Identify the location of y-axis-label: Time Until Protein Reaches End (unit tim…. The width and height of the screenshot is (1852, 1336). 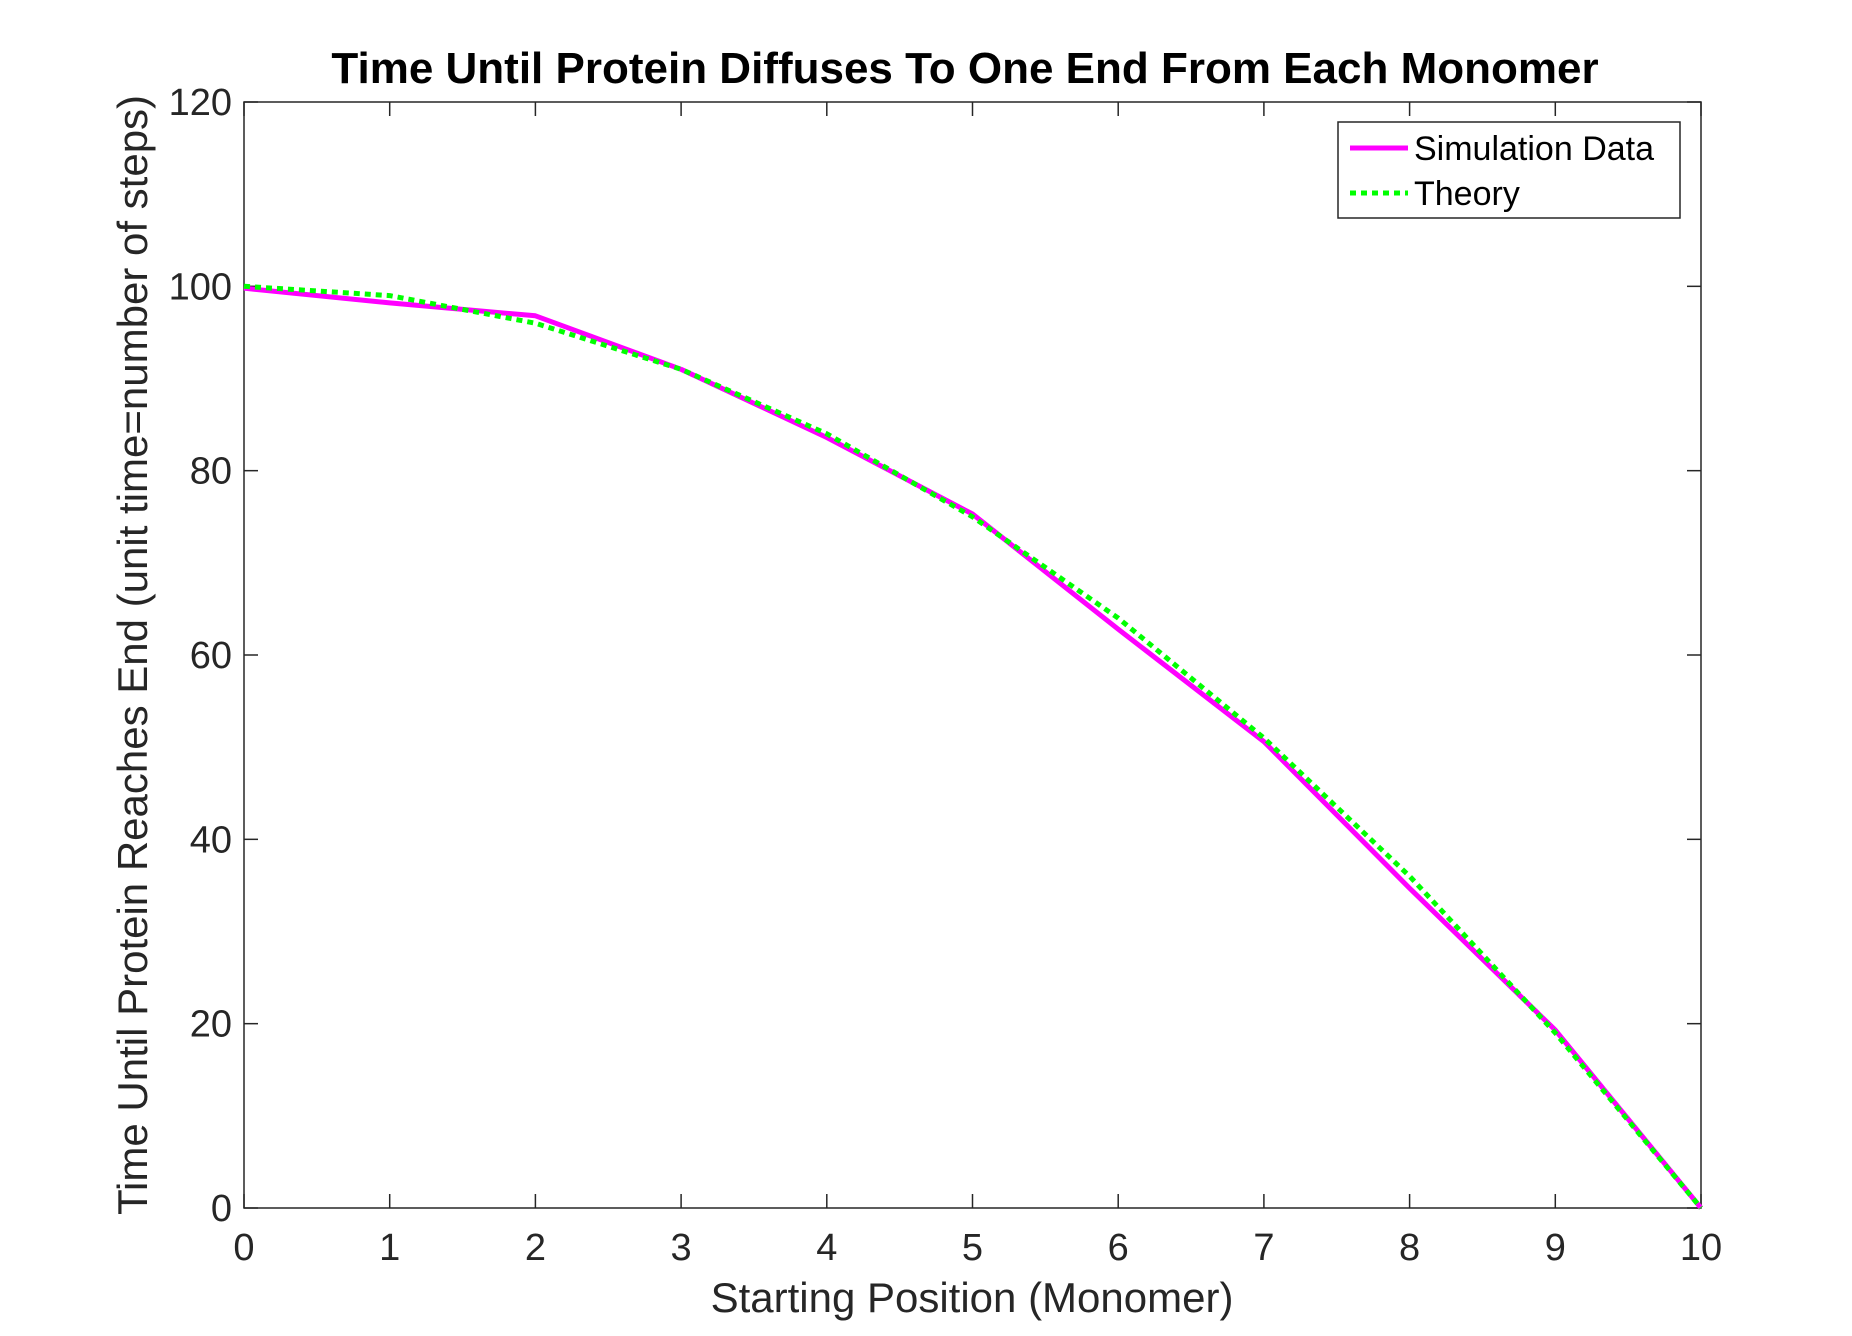
(132, 655).